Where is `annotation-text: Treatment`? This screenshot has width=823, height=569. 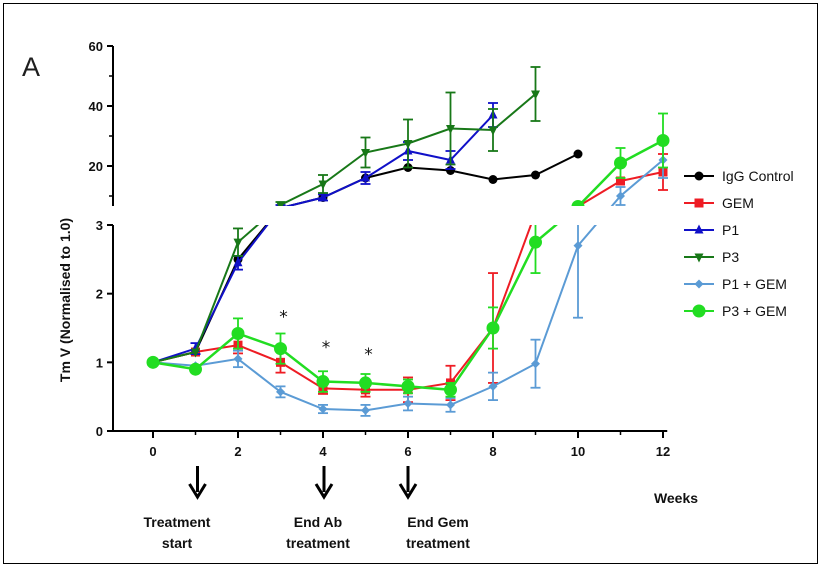
annotation-text: Treatment is located at coordinates (177, 522).